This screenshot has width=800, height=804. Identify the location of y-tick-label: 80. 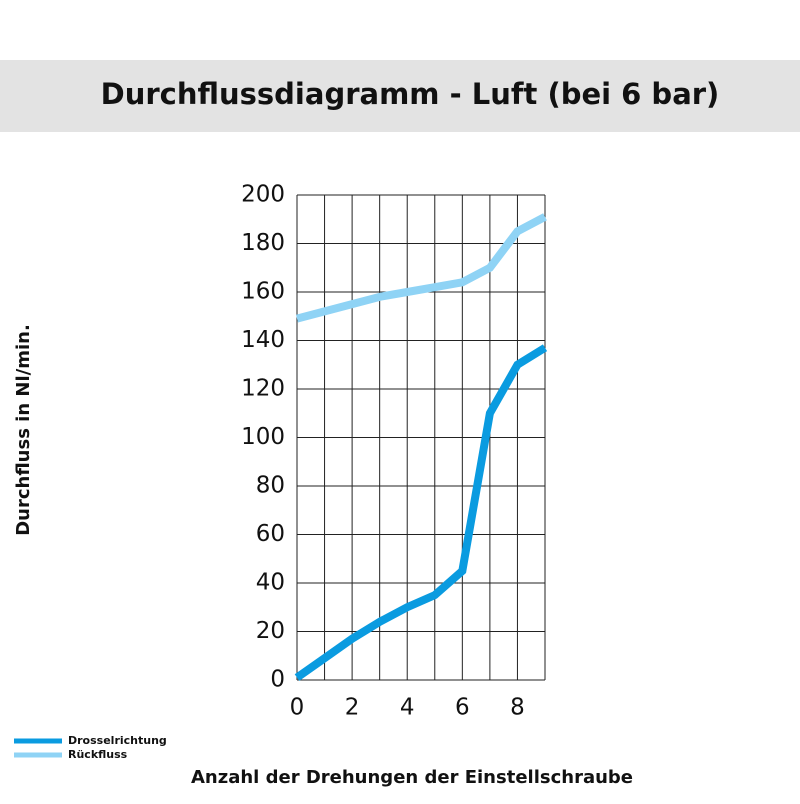
(270, 486).